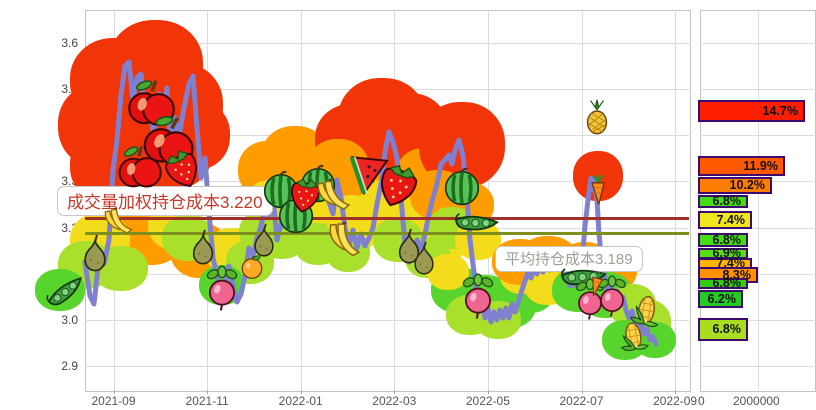 The height and width of the screenshot is (410, 816). Describe the element at coordinates (300, 401) in the screenshot. I see `x-axis-tick-label: 2022-01` at that location.